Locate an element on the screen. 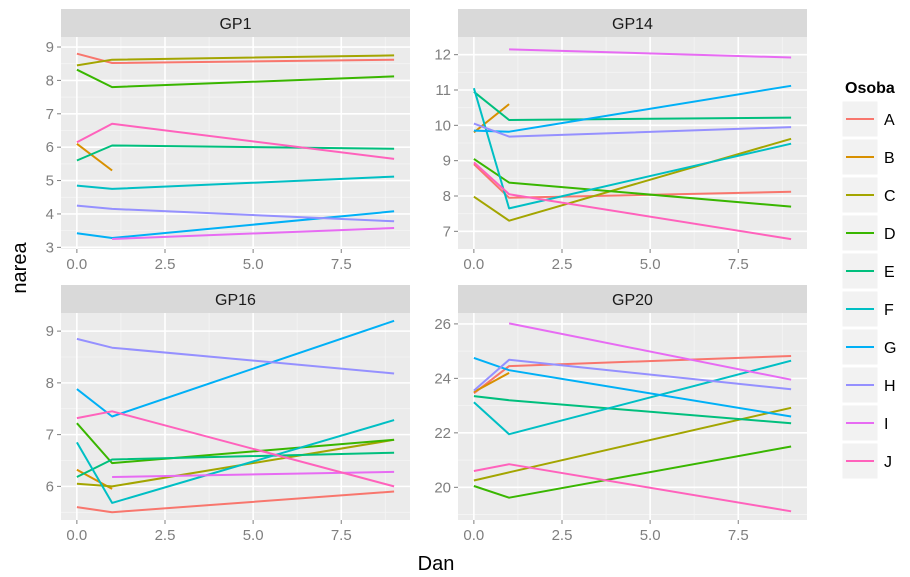  y-tick-label: 11 is located at coordinates (443, 90).